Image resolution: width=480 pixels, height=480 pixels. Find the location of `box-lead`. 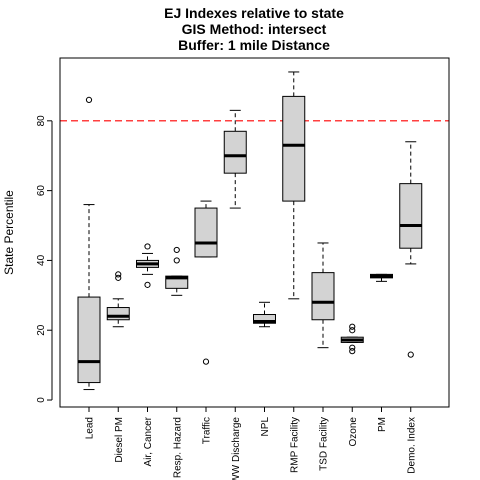

box-lead is located at coordinates (89, 243).